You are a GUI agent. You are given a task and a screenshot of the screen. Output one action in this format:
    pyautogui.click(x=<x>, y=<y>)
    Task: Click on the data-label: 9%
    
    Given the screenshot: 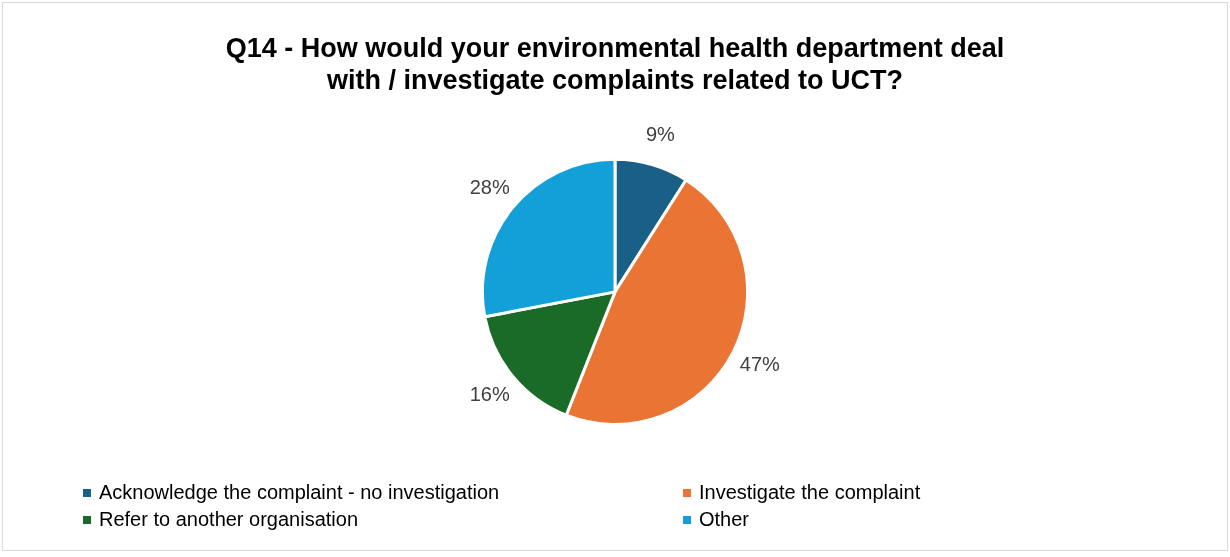 What is the action you would take?
    pyautogui.click(x=660, y=134)
    